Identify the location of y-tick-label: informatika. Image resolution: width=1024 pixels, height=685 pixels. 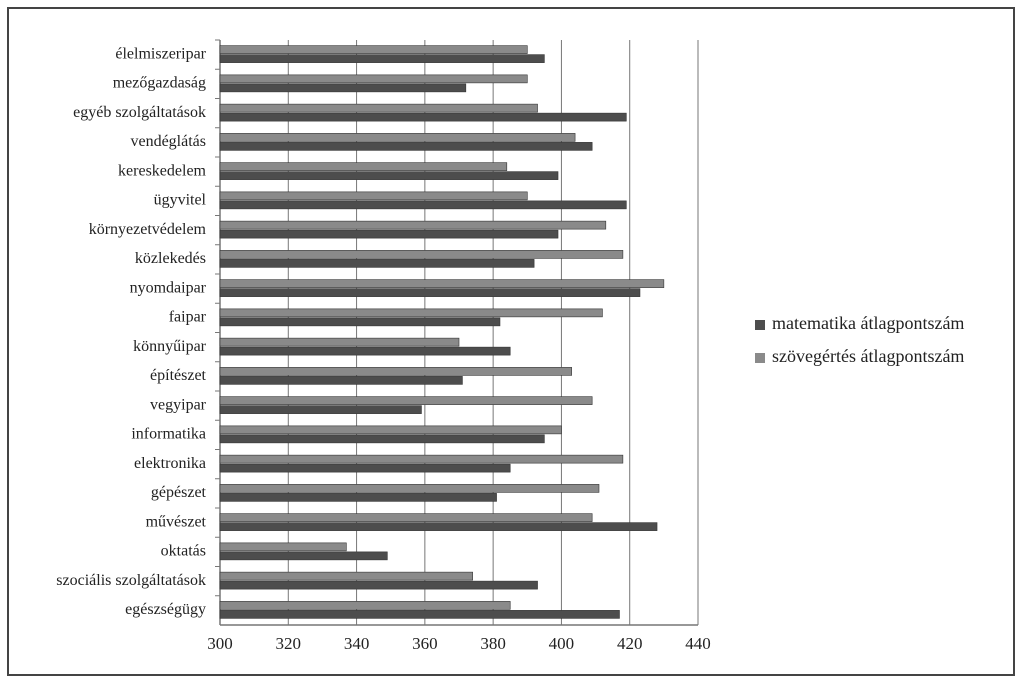
(168, 434).